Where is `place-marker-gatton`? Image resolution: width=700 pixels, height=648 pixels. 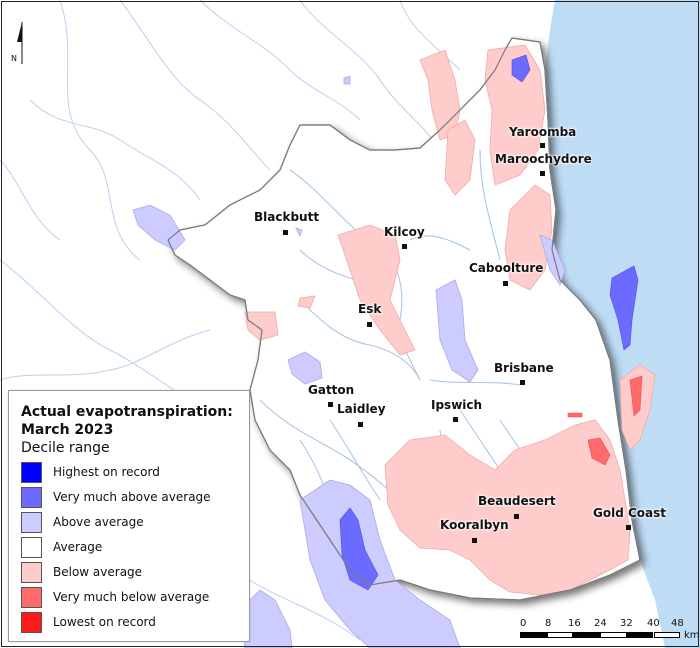 place-marker-gatton is located at coordinates (330, 404).